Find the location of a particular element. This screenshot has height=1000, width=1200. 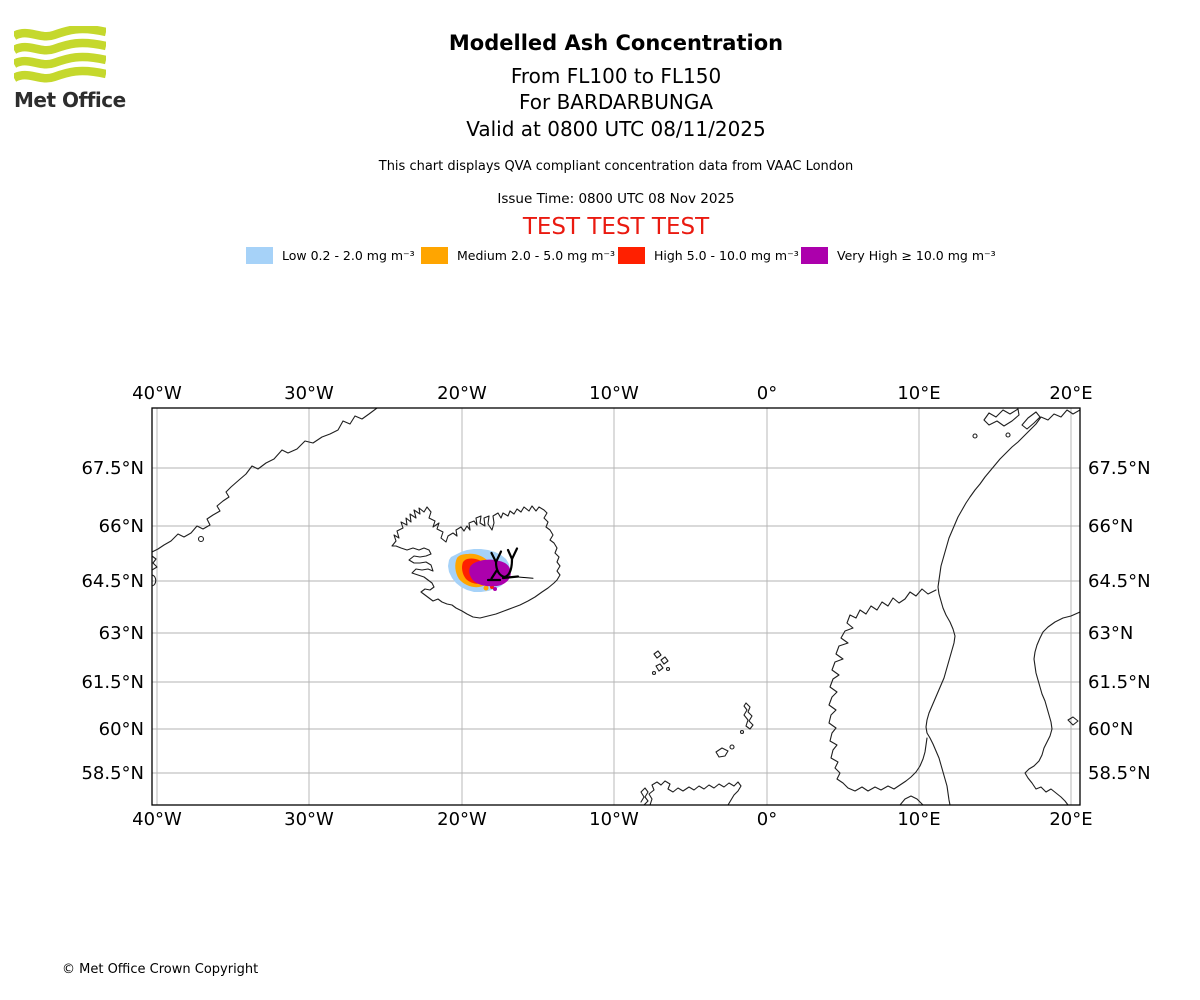

greenland-coast is located at coordinates (265, 480).